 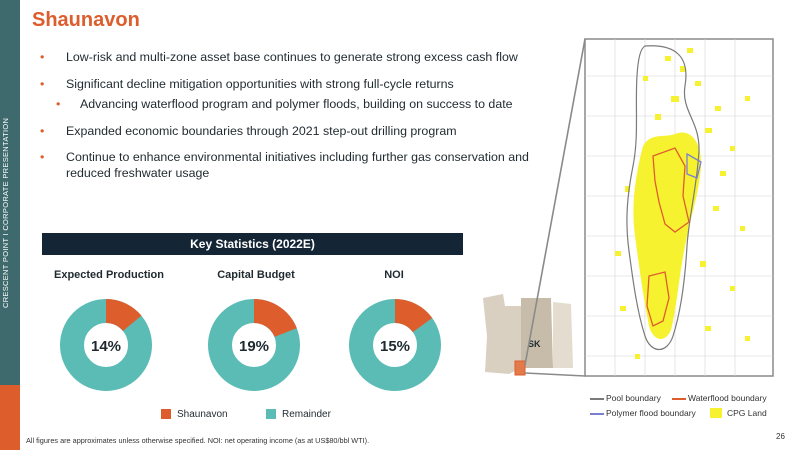 What do you see at coordinates (555, 374) in the screenshot?
I see `callout-line-bottom` at bounding box center [555, 374].